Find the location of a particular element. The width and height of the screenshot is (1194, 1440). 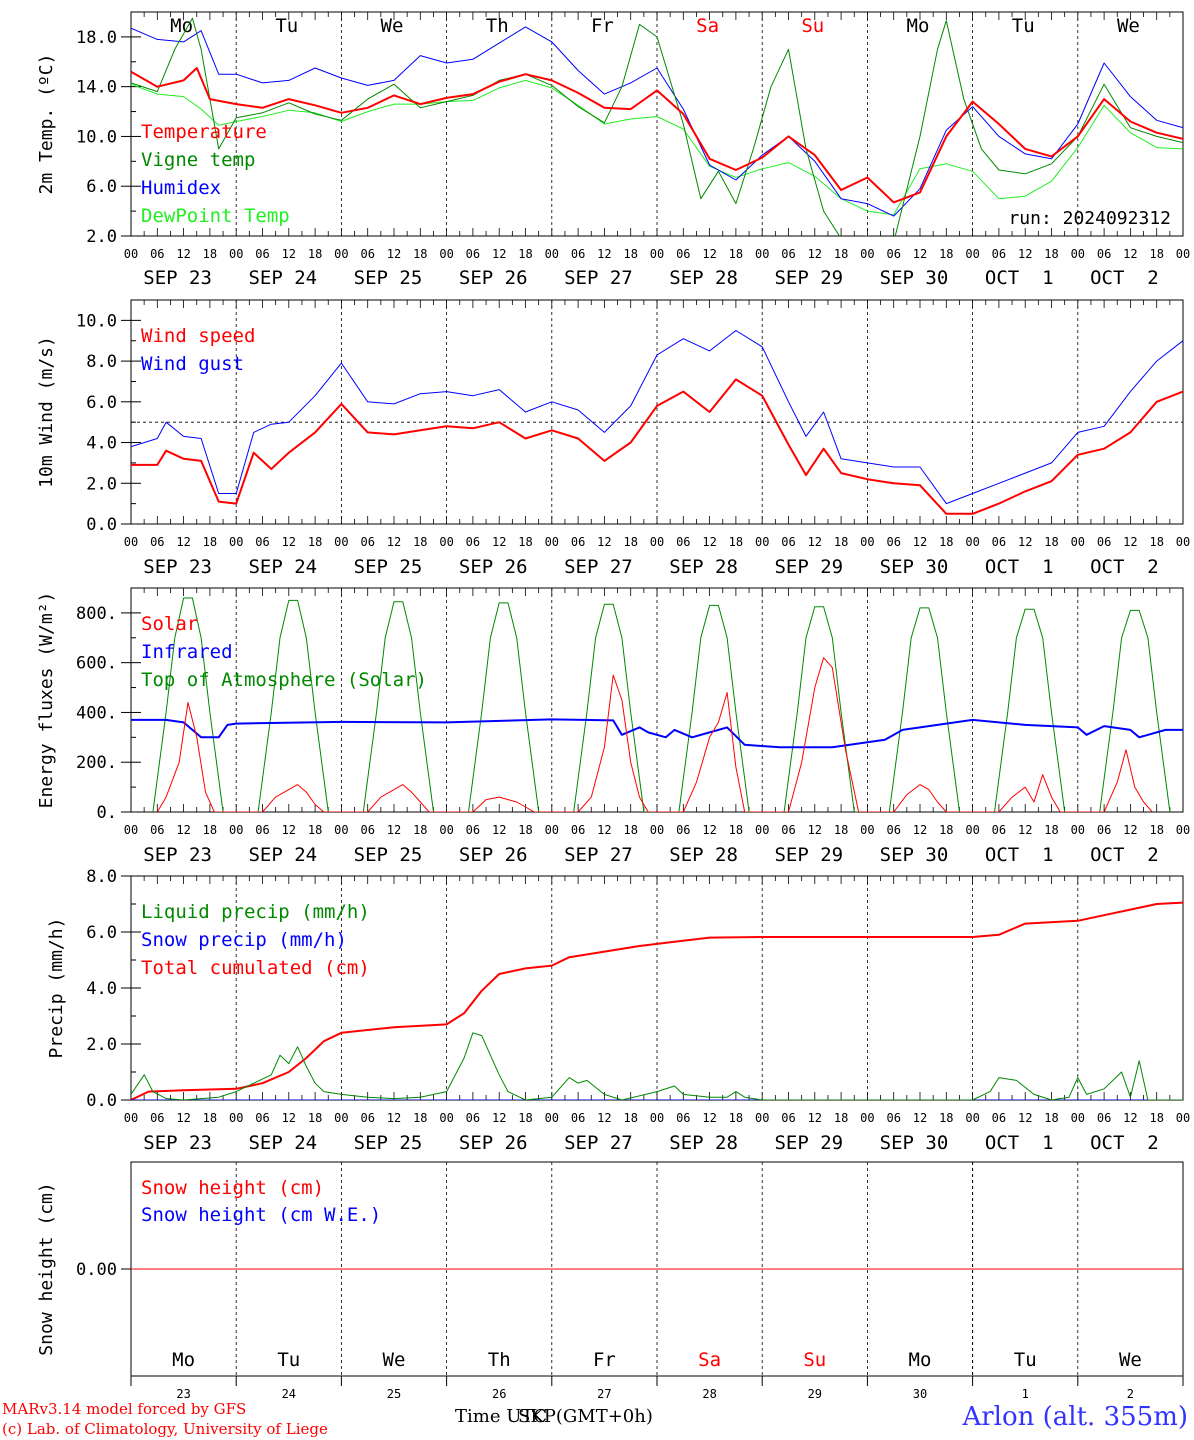

date-label: SEP 28 is located at coordinates (703, 278).